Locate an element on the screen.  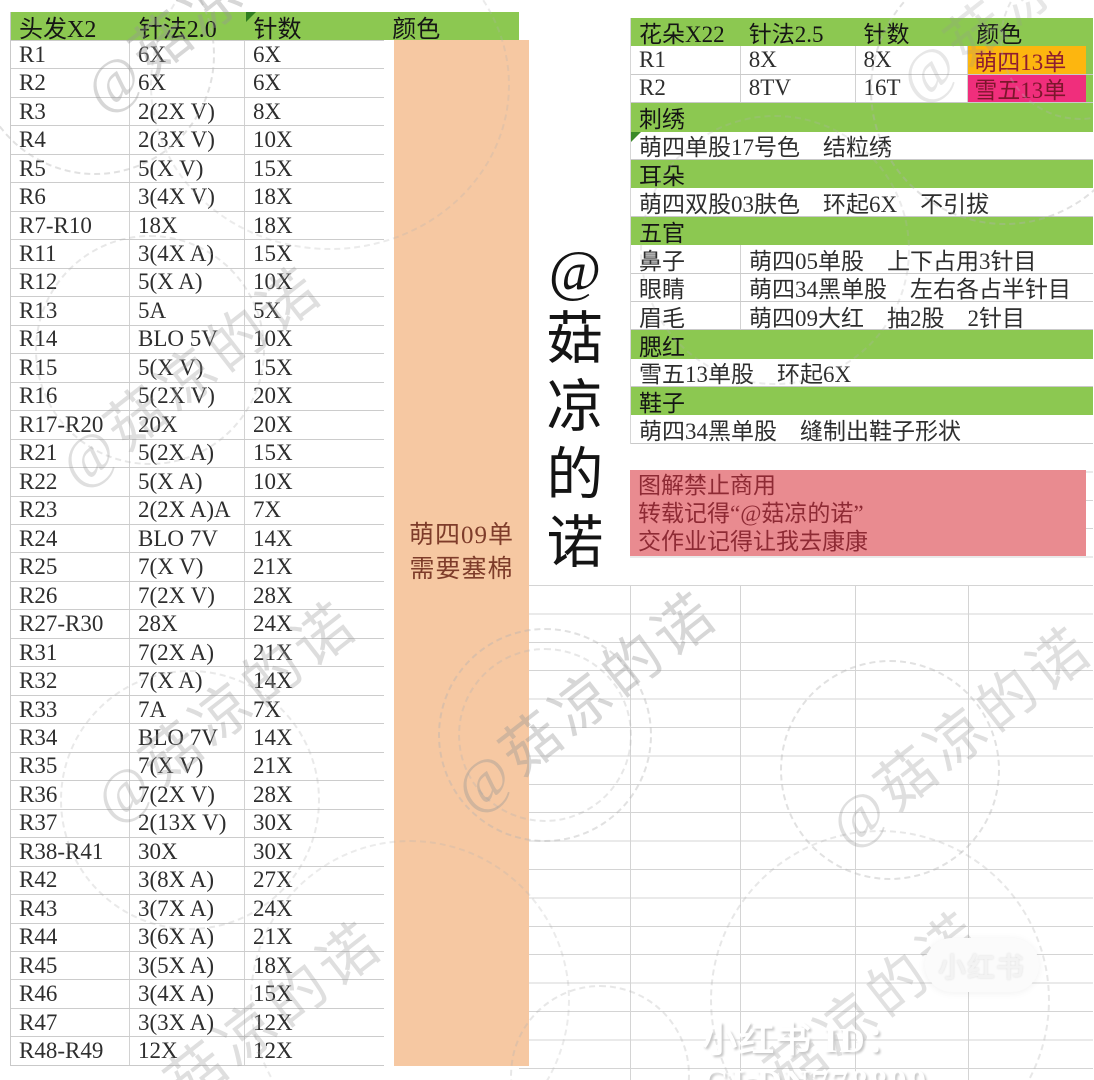
table-row: R1 6X 6X is located at coordinates (197, 54).